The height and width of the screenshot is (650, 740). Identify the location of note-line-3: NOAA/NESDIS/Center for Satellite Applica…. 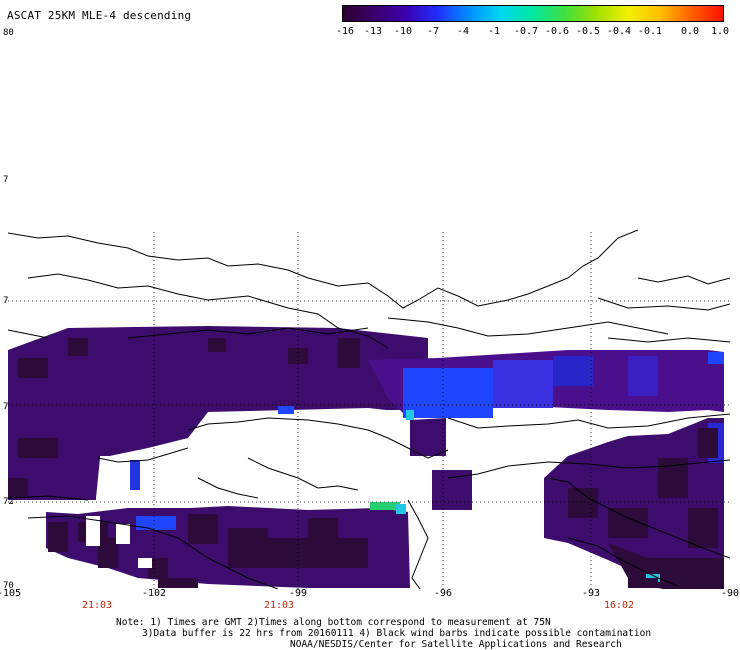
(456, 644).